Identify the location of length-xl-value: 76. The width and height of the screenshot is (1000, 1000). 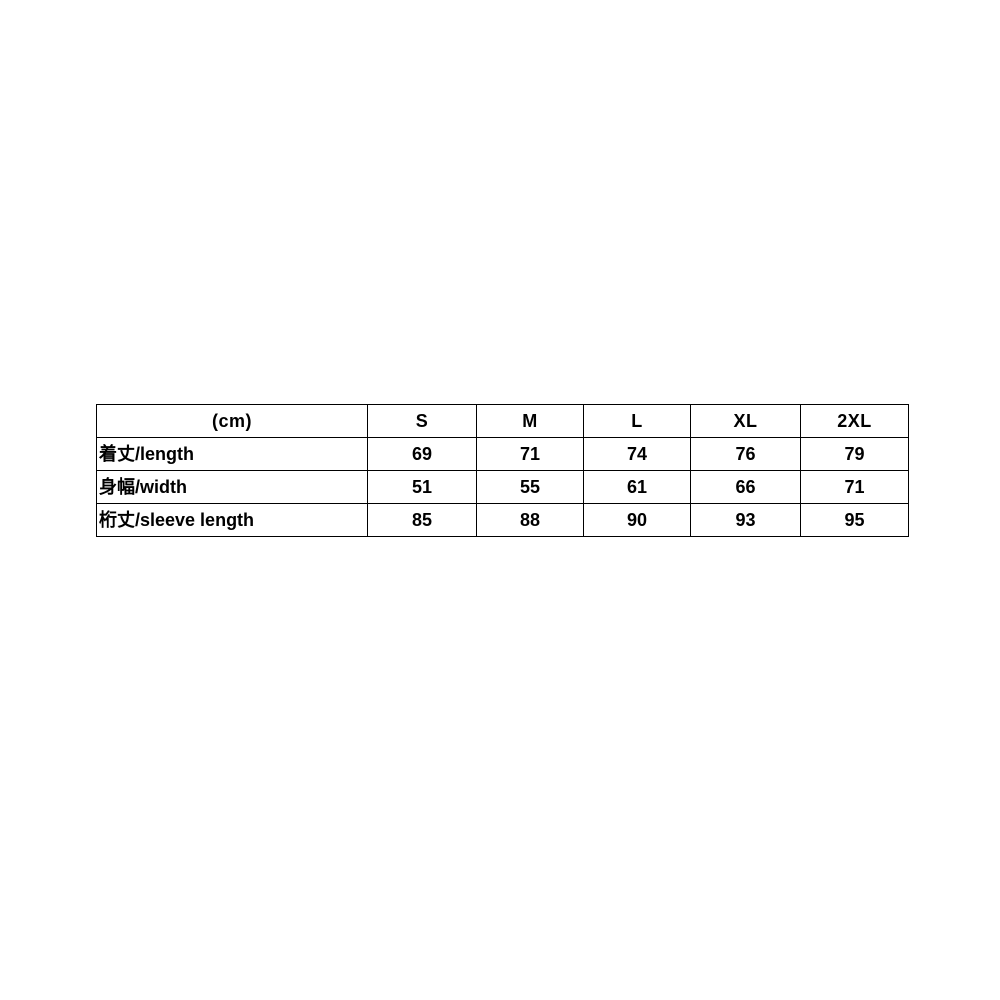
(745, 454).